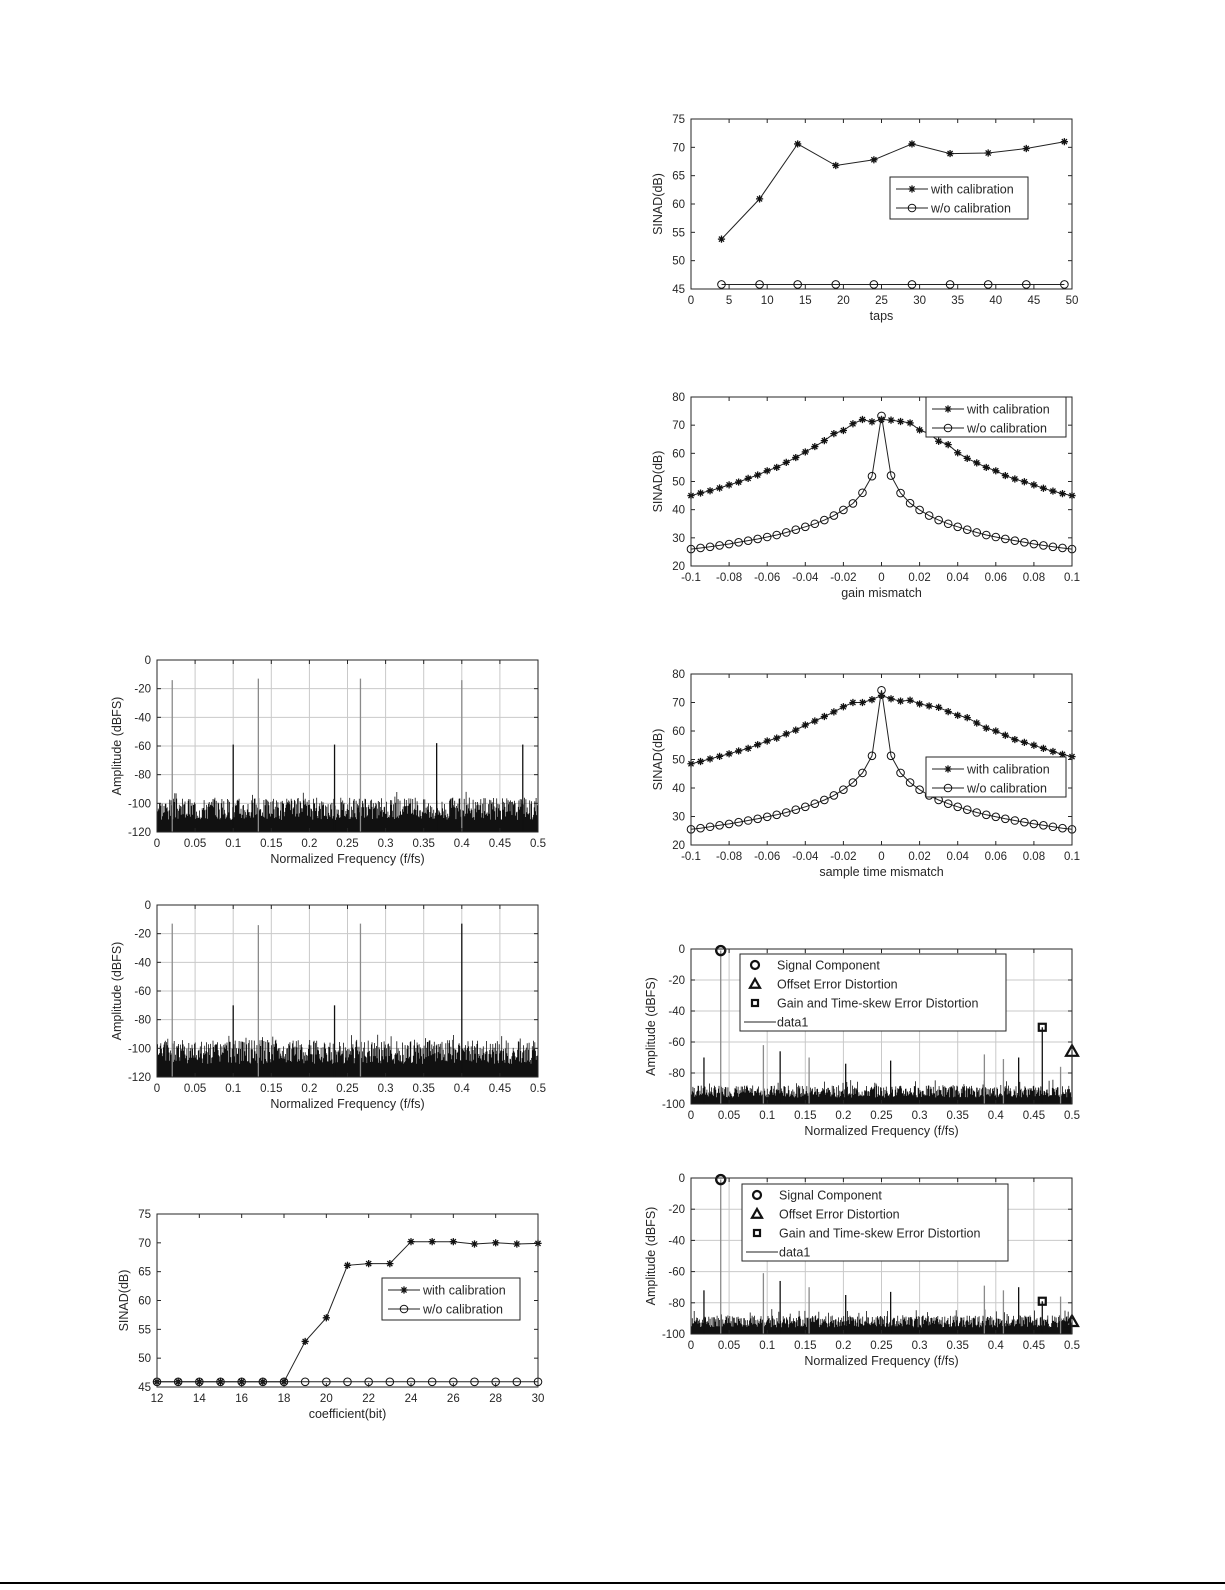 This screenshot has height=1590, width=1225. What do you see at coordinates (347, 844) in the screenshot?
I see `x-tick-label: 0.25` at bounding box center [347, 844].